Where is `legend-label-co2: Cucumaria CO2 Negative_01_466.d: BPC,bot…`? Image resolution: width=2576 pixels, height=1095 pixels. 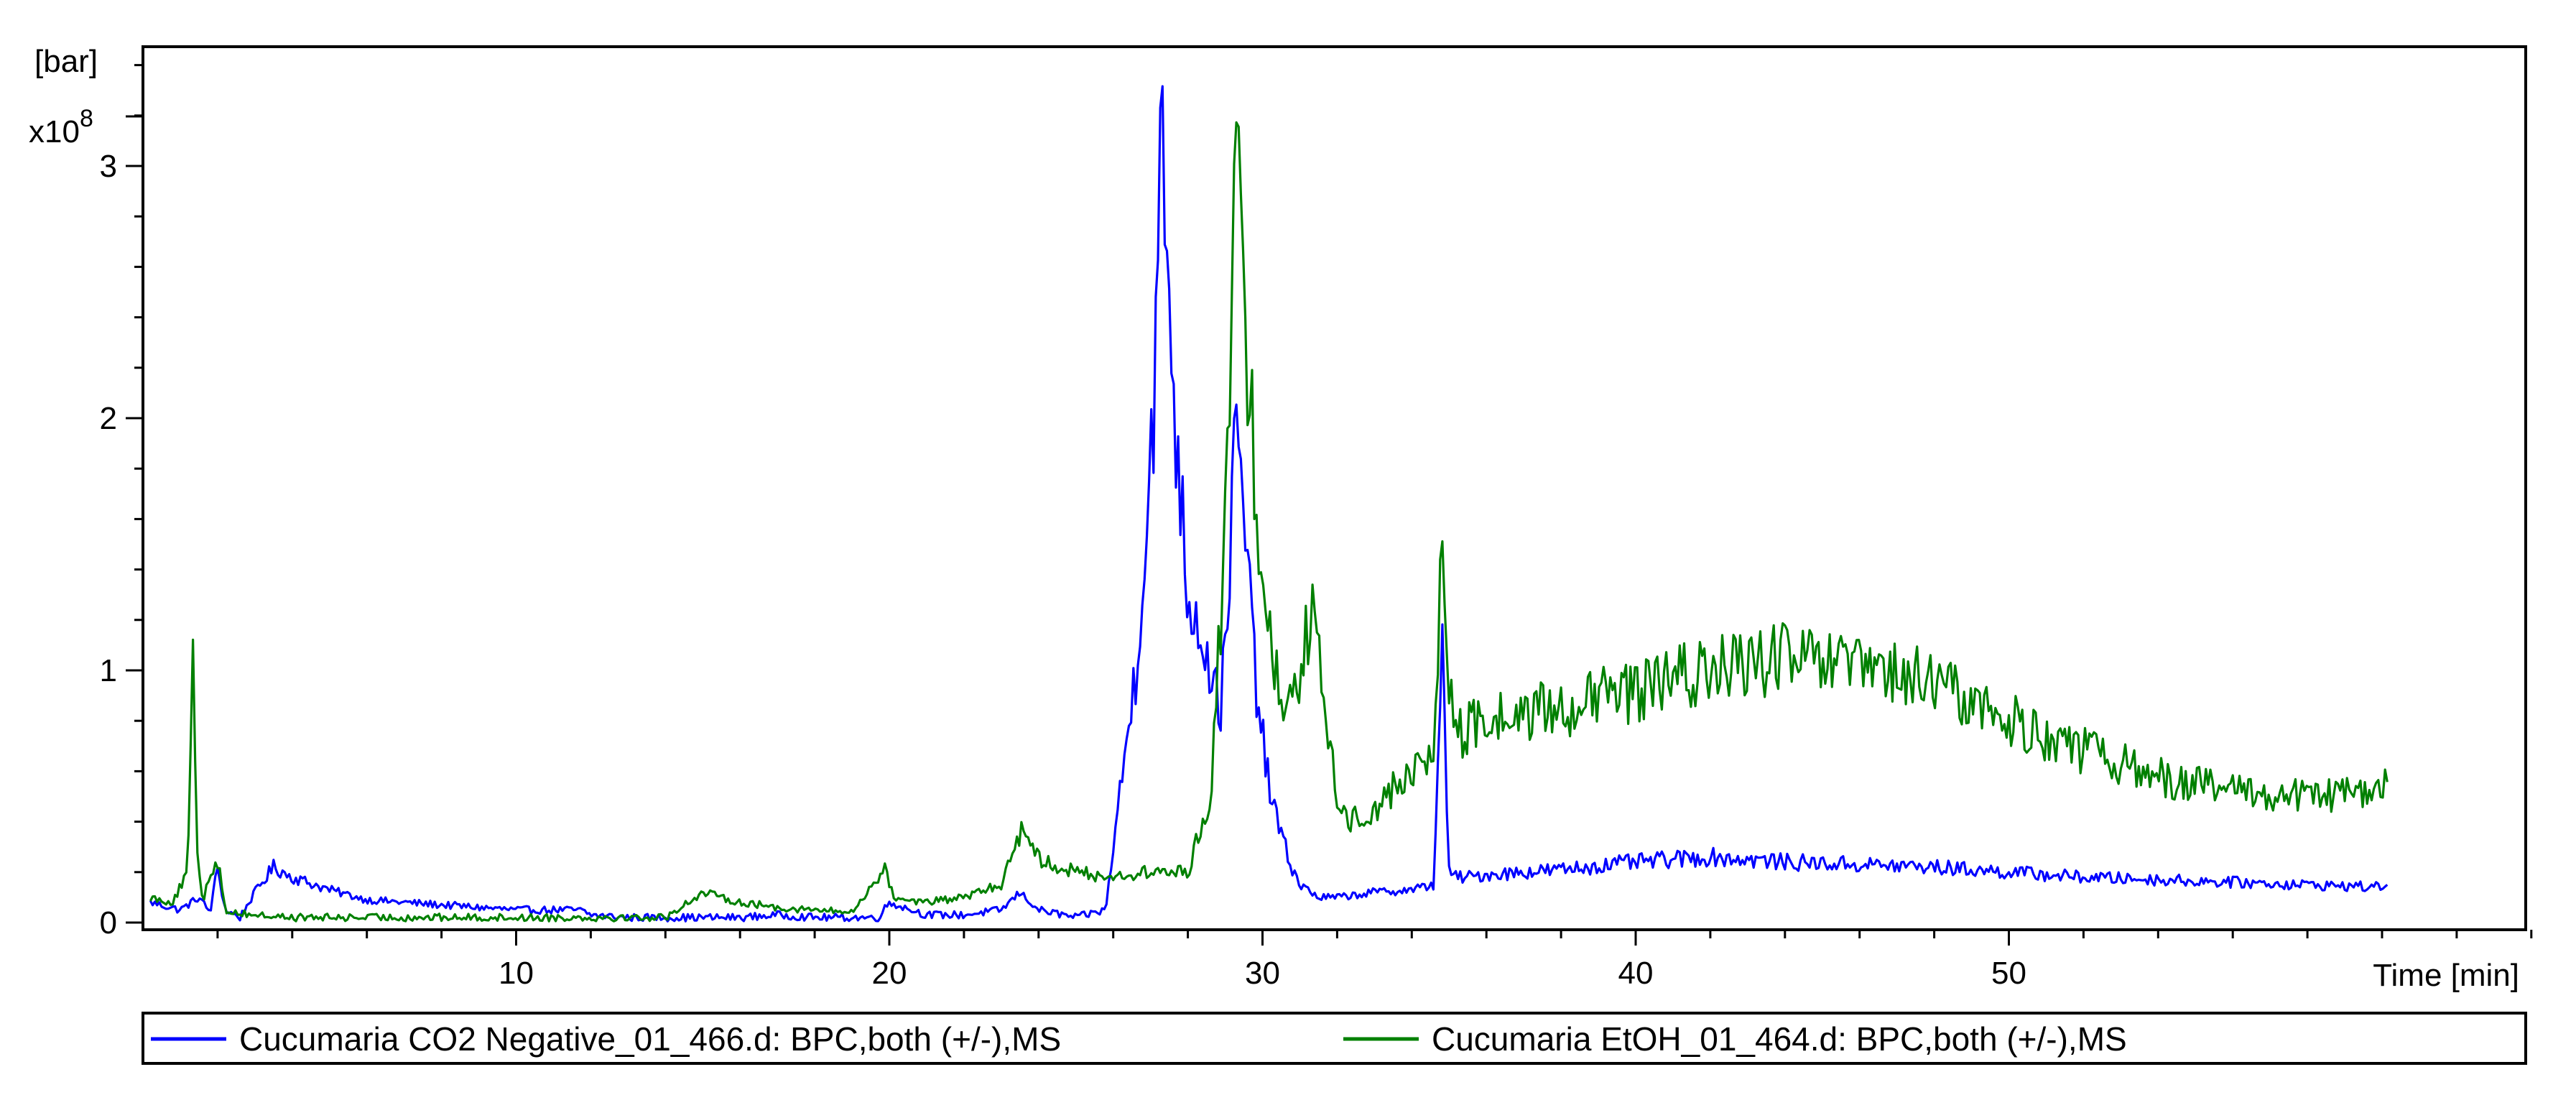 legend-label-co2: Cucumaria CO2 Negative_01_466.d: BPC,bot… is located at coordinates (650, 1039).